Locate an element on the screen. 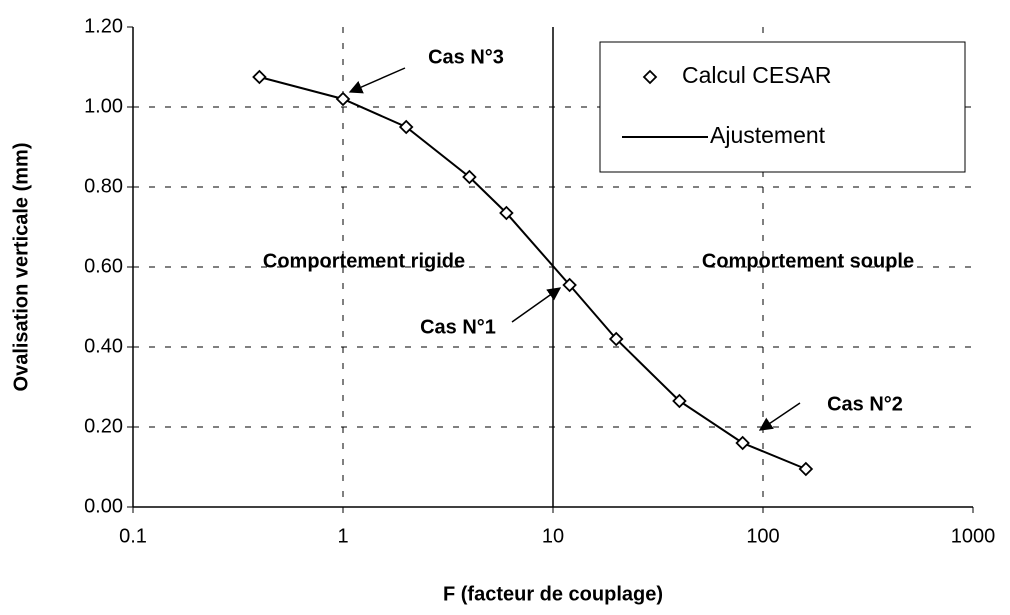 The image size is (1010, 615). x-tick-label: 100 is located at coordinates (762, 536).